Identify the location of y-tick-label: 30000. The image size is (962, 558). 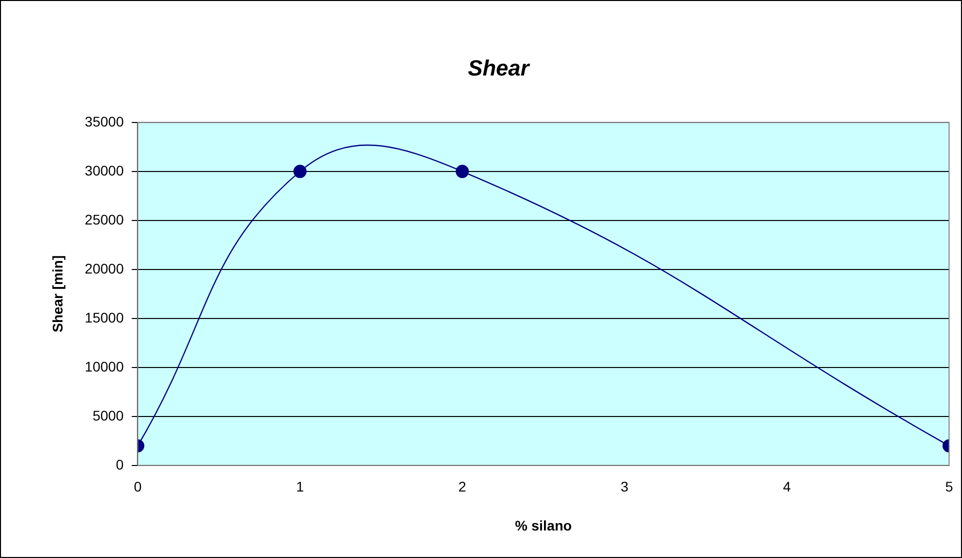
(104, 170).